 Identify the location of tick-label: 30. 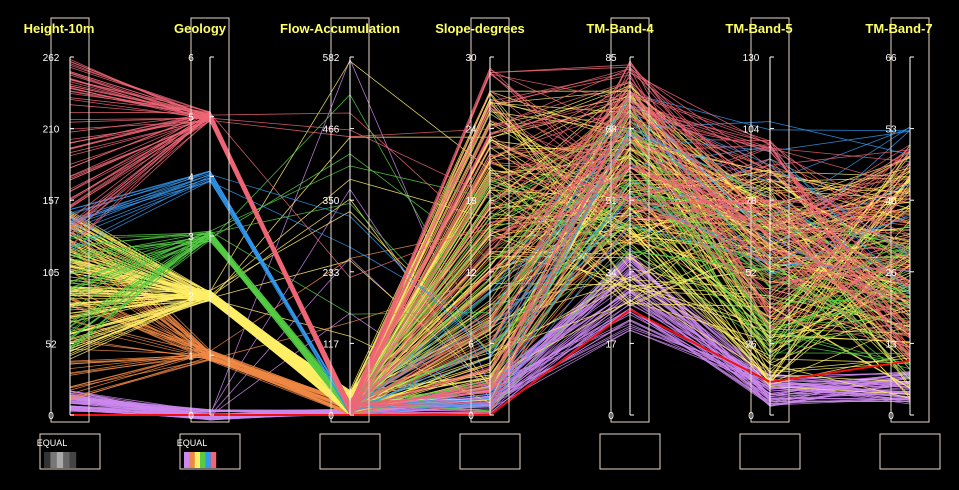
(471, 58).